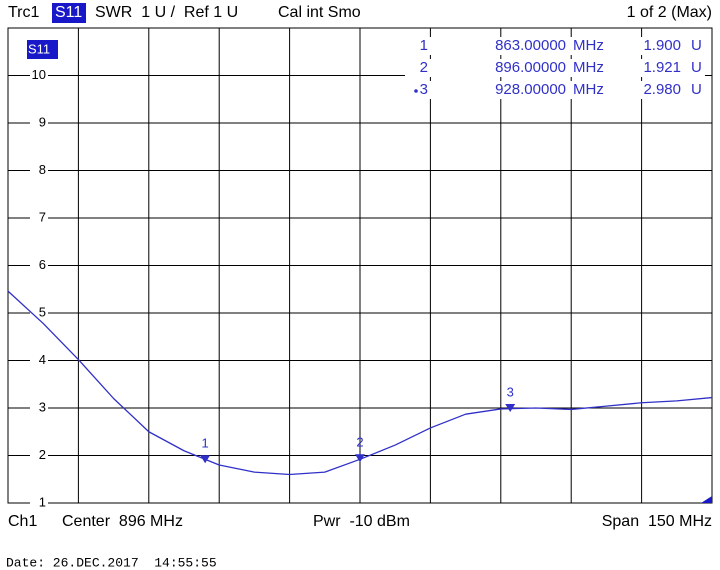 The image size is (720, 570). What do you see at coordinates (416, 91) in the screenshot?
I see `active-dot` at bounding box center [416, 91].